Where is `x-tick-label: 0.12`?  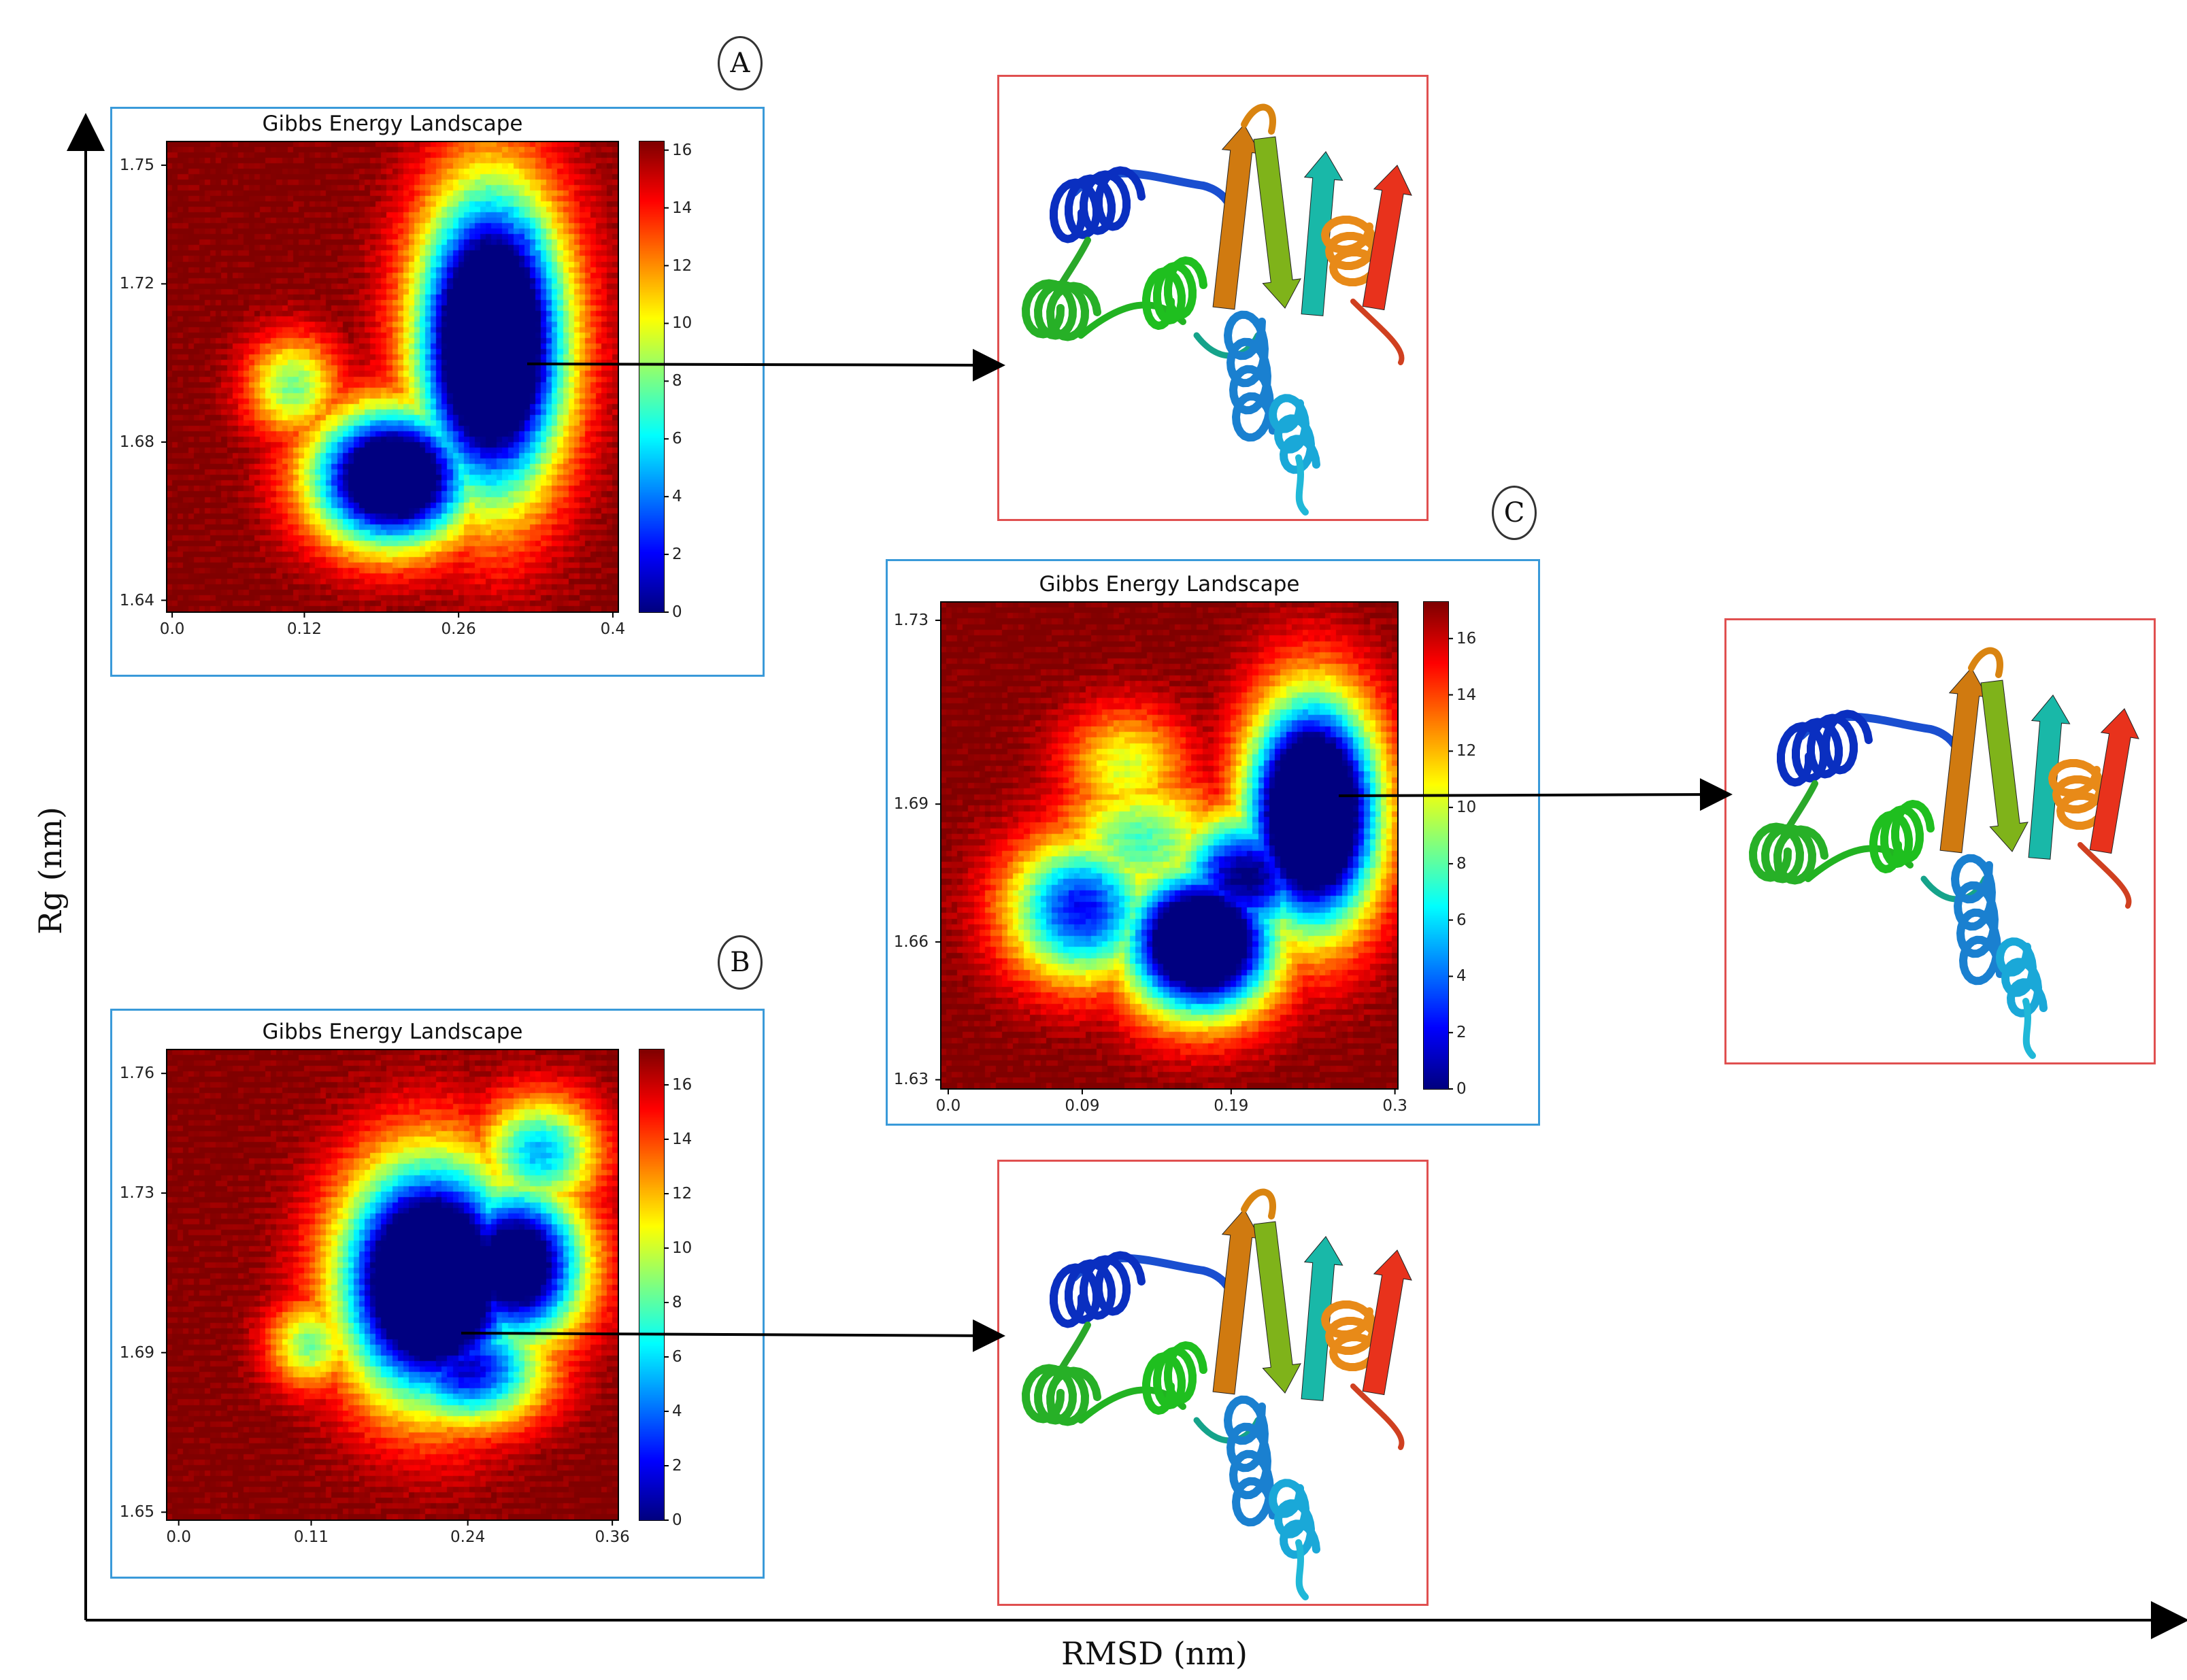 x-tick-label: 0.12 is located at coordinates (304, 629).